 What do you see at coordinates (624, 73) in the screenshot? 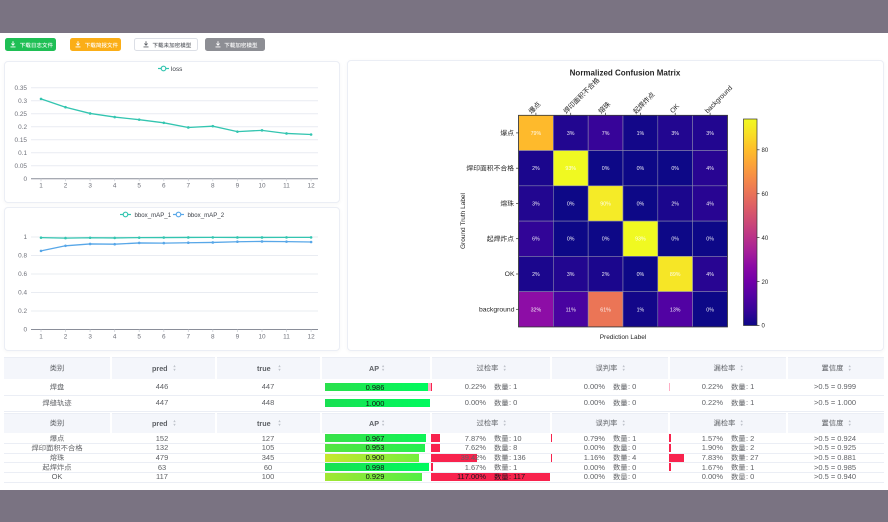
I see `svg-text: Normalized Confusion Matrix` at bounding box center [624, 73].